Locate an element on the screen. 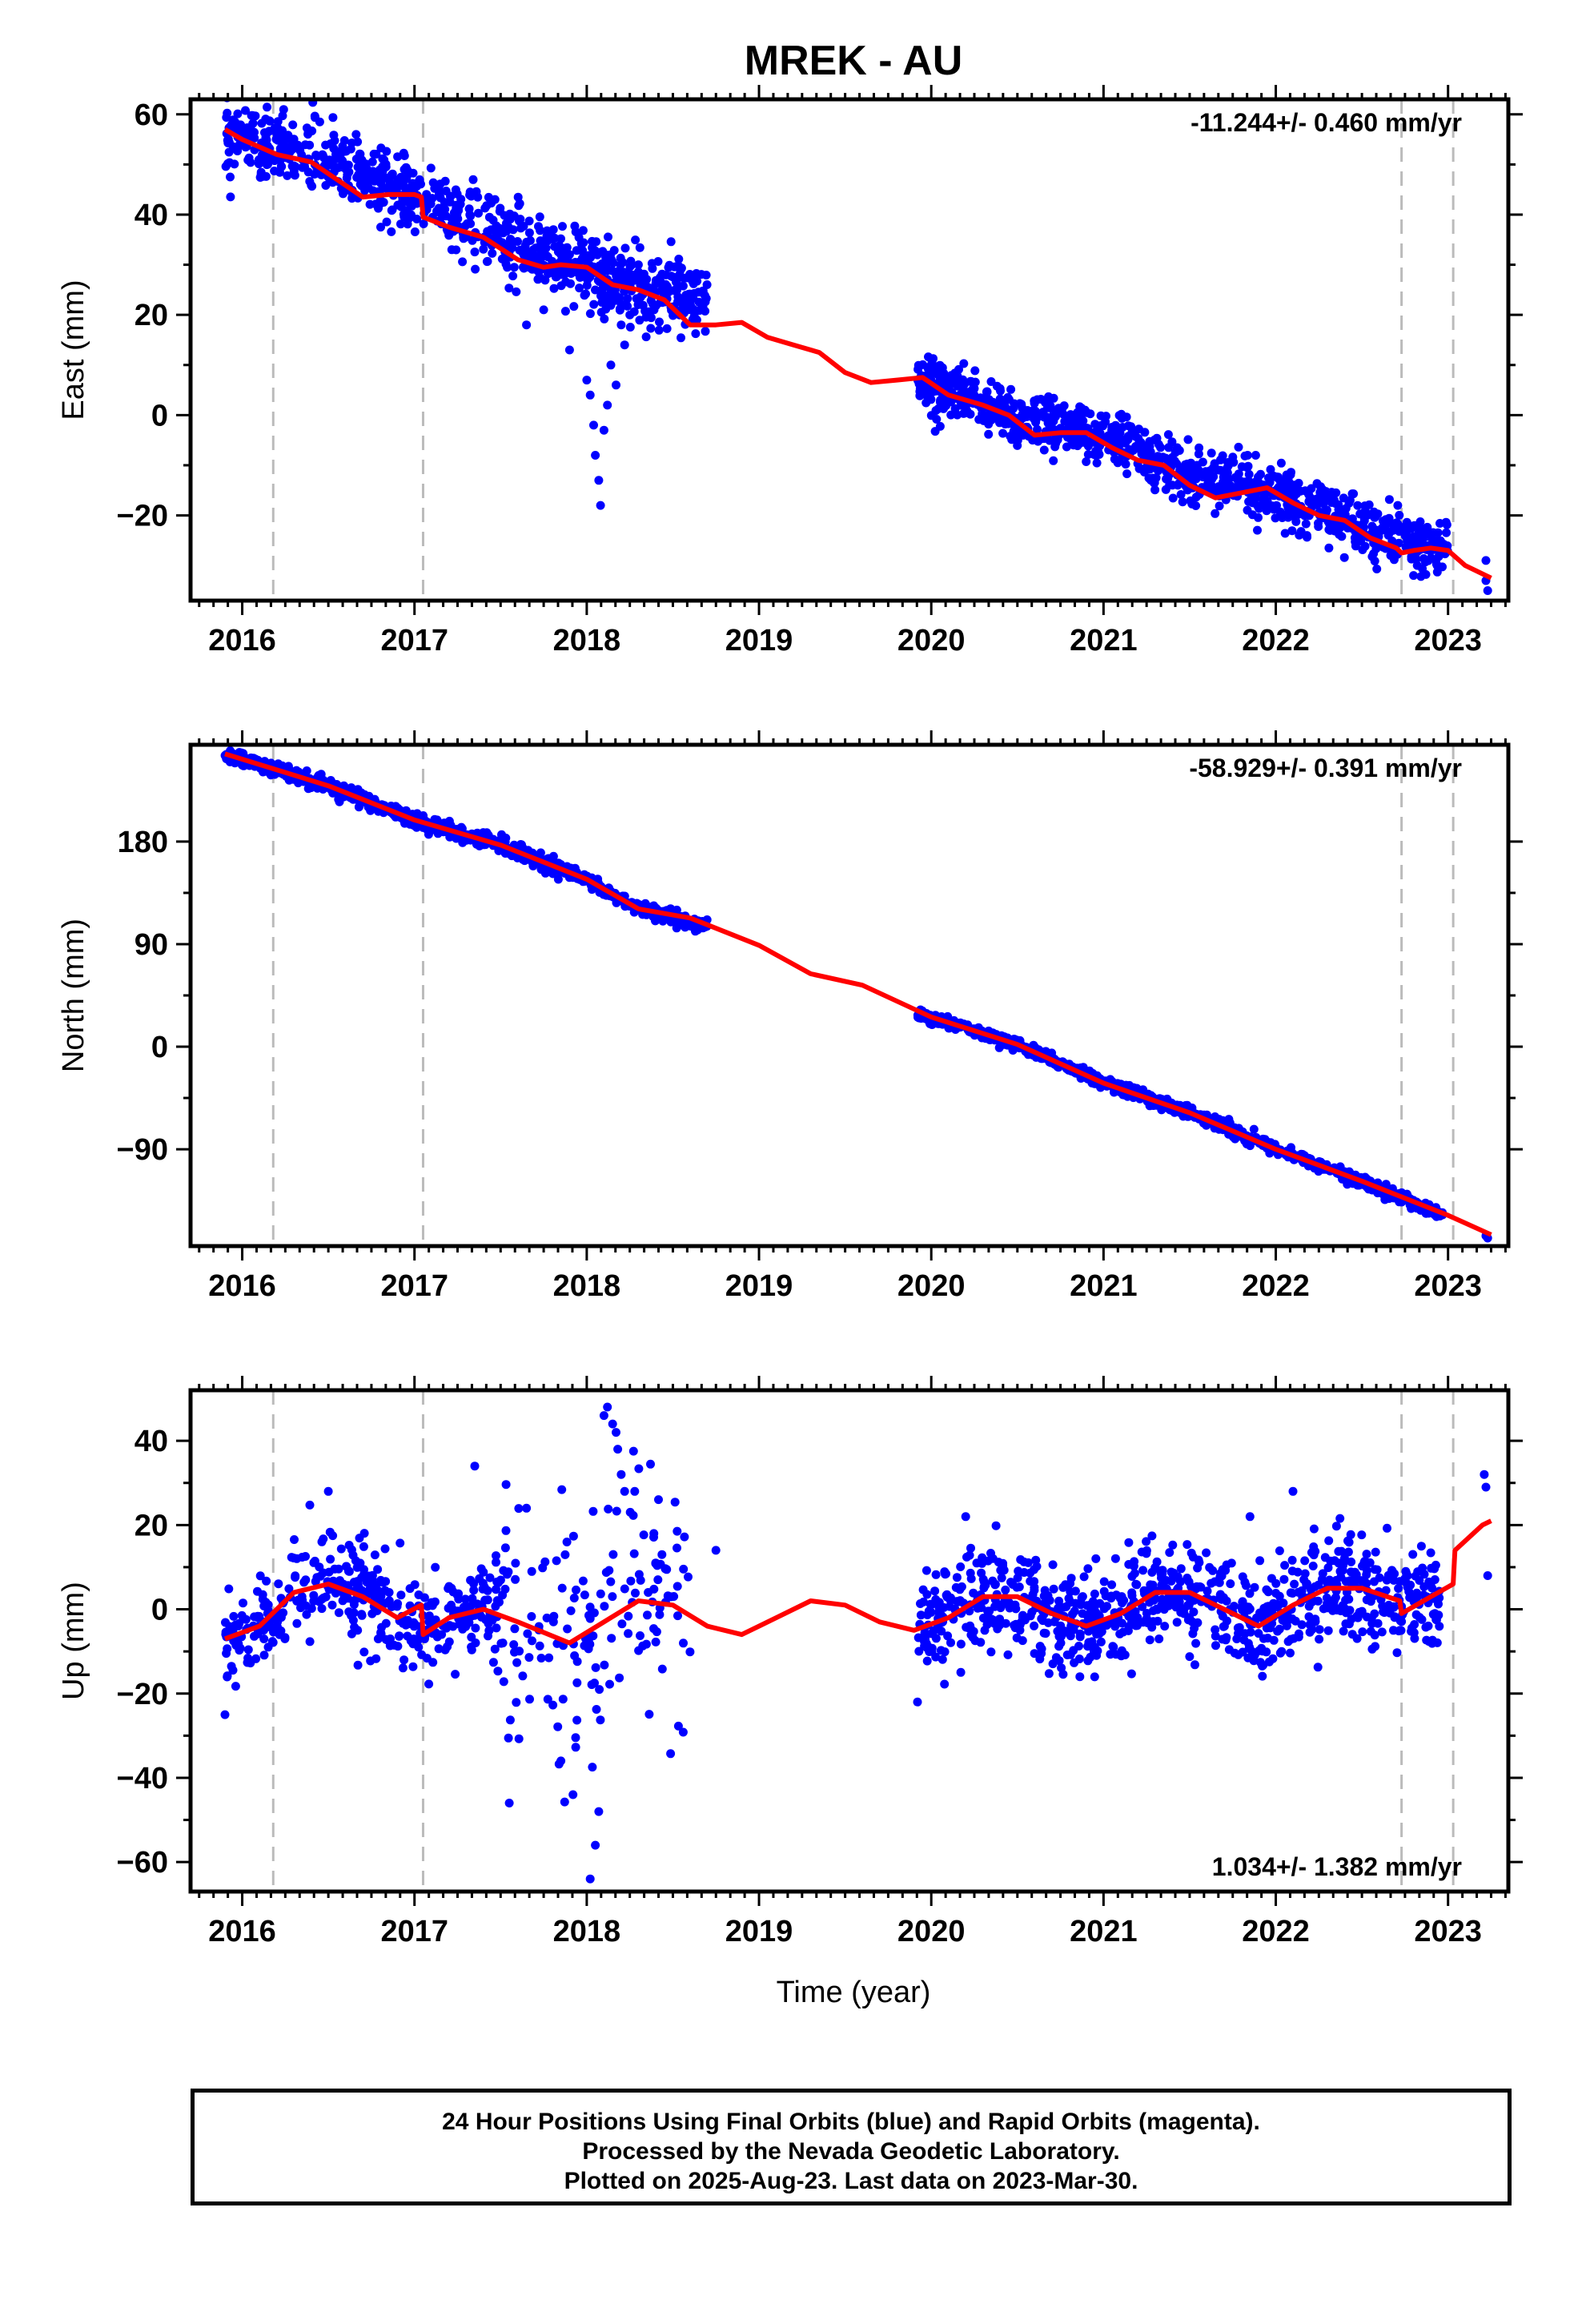  chart-title: MREK - AU is located at coordinates (854, 61).